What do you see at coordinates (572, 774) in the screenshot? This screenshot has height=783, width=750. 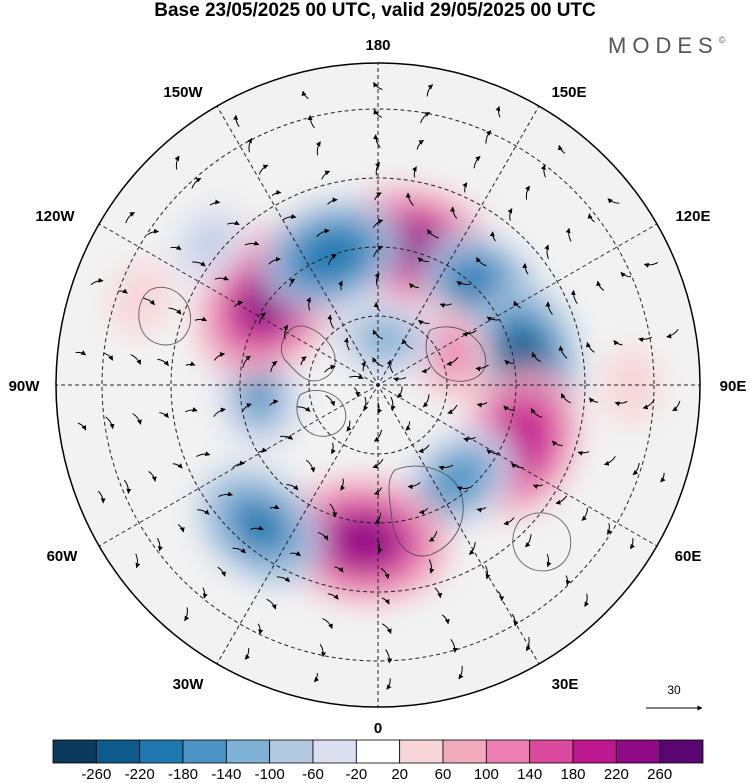 I see `colorbar-tick-11: 180` at bounding box center [572, 774].